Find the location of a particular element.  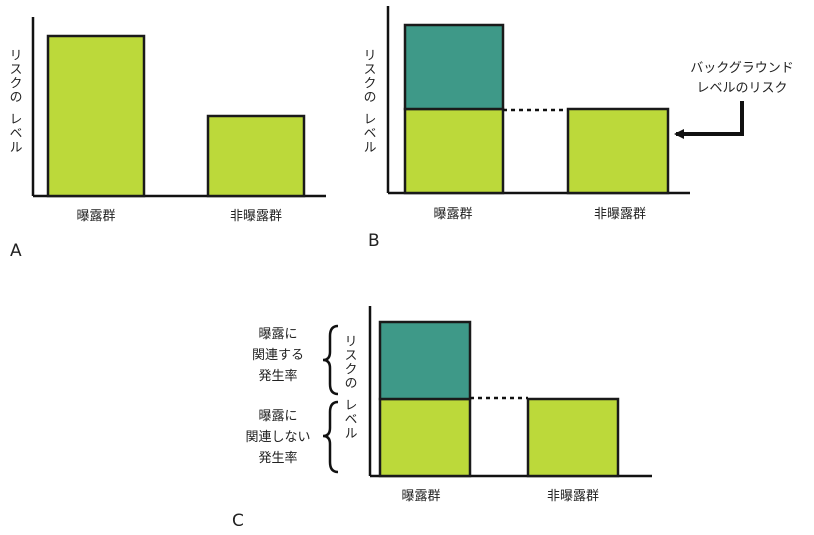

panel-c-category-exposed: 曝露群 is located at coordinates (420, 496).